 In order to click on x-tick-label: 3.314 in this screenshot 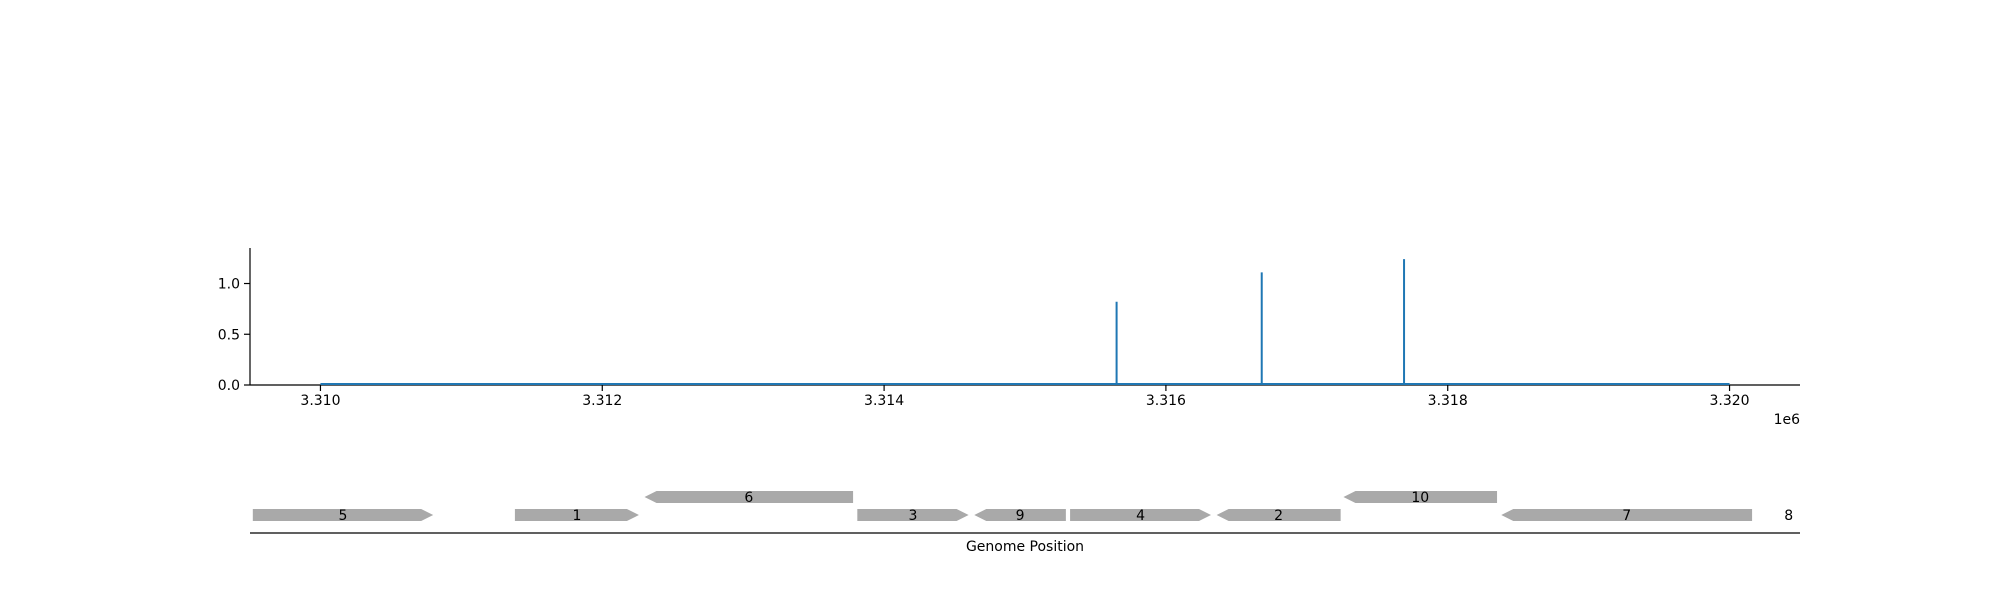, I will do `click(884, 401)`.